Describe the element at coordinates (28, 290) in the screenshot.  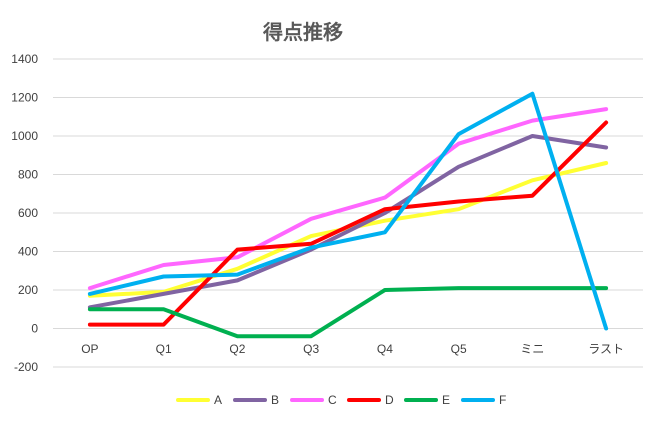
I see `y-tick-label: 200` at that location.